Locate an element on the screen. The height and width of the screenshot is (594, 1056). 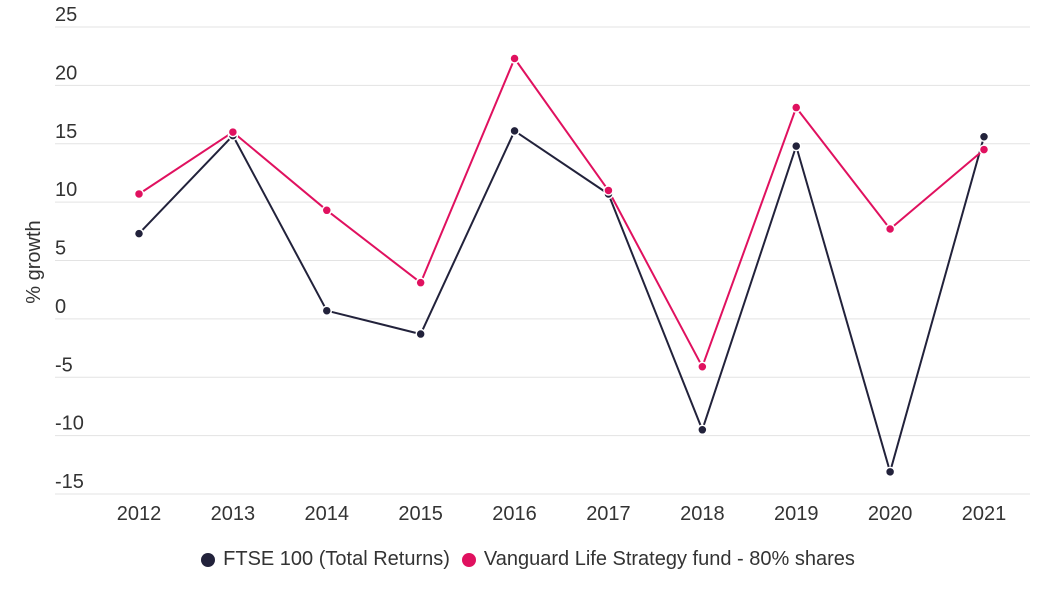
y-tick-label-20: 20 is located at coordinates (66, 73).